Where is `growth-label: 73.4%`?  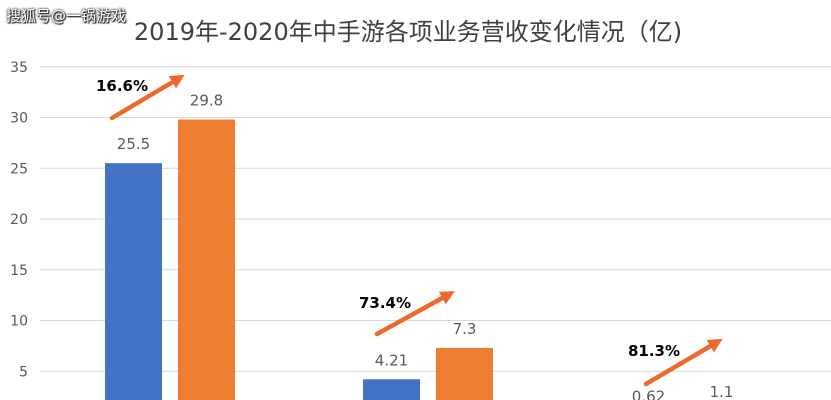
growth-label: 73.4% is located at coordinates (385, 303).